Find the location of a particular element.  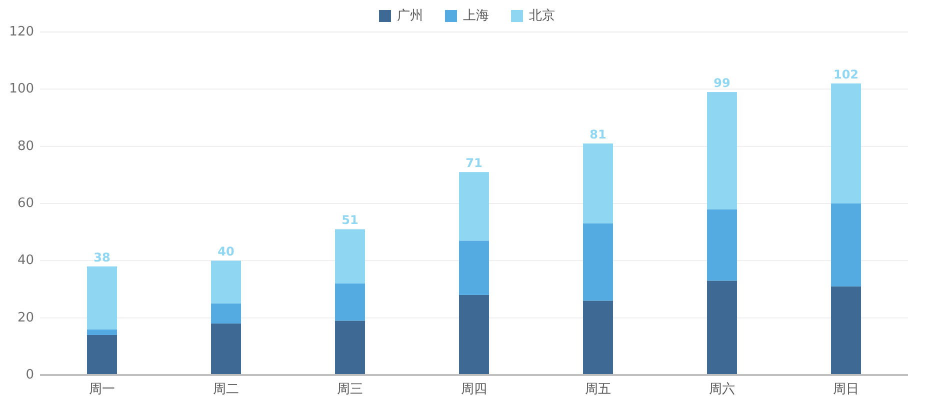

total: 40 is located at coordinates (226, 251).